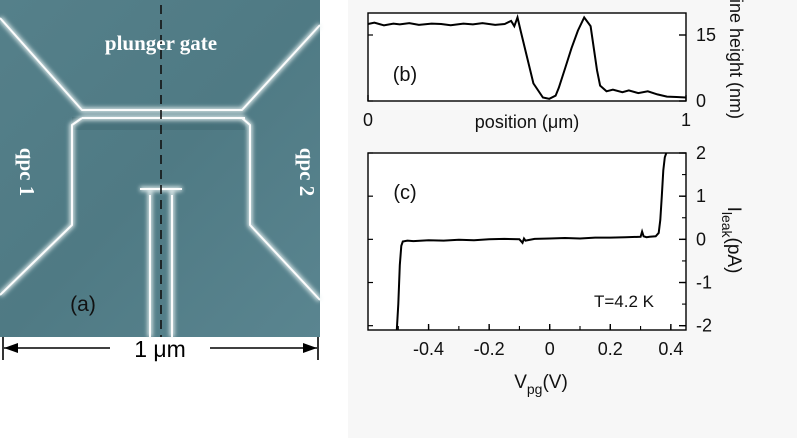  I want to click on chart-c-xtick-label: -0.2, so click(489, 349).